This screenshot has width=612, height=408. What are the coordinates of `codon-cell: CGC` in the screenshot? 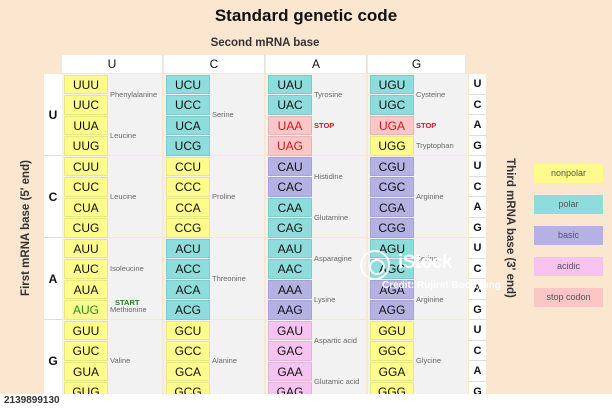 It's located at (392, 187).